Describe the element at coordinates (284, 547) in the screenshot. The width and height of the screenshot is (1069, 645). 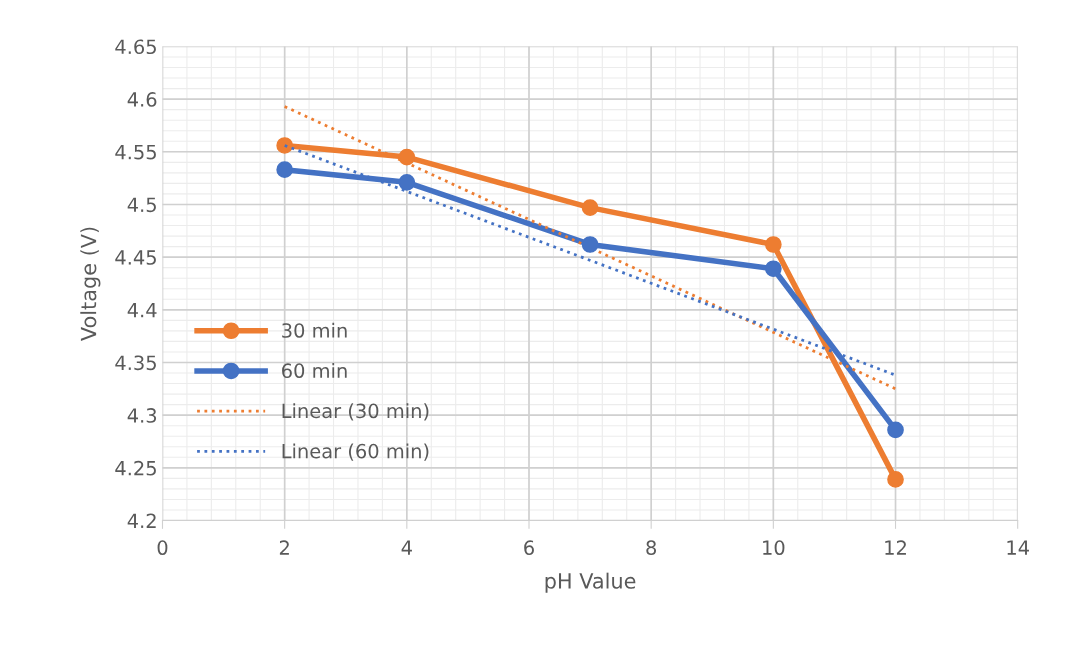
I see `x-tick-label: 2` at that location.